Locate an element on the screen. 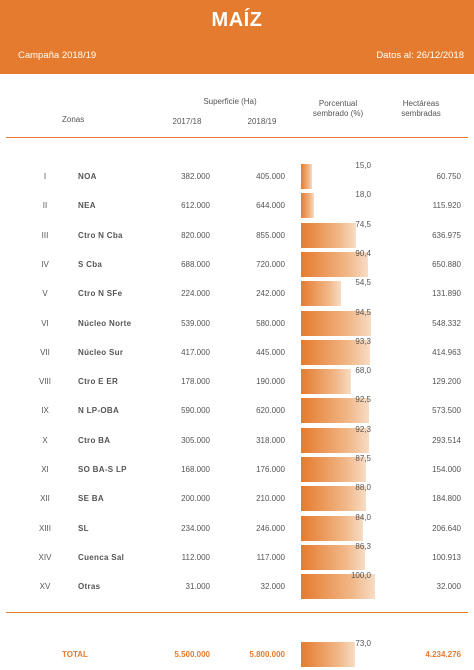  zone-number: III is located at coordinates (45, 235).